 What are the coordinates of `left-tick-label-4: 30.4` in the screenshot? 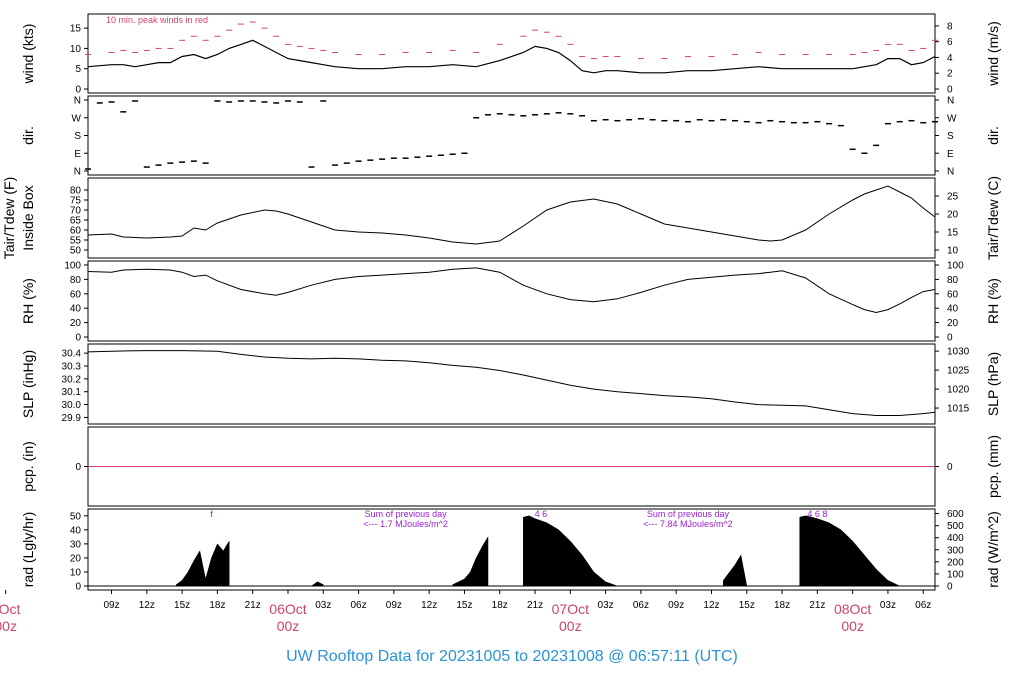 It's located at (72, 354).